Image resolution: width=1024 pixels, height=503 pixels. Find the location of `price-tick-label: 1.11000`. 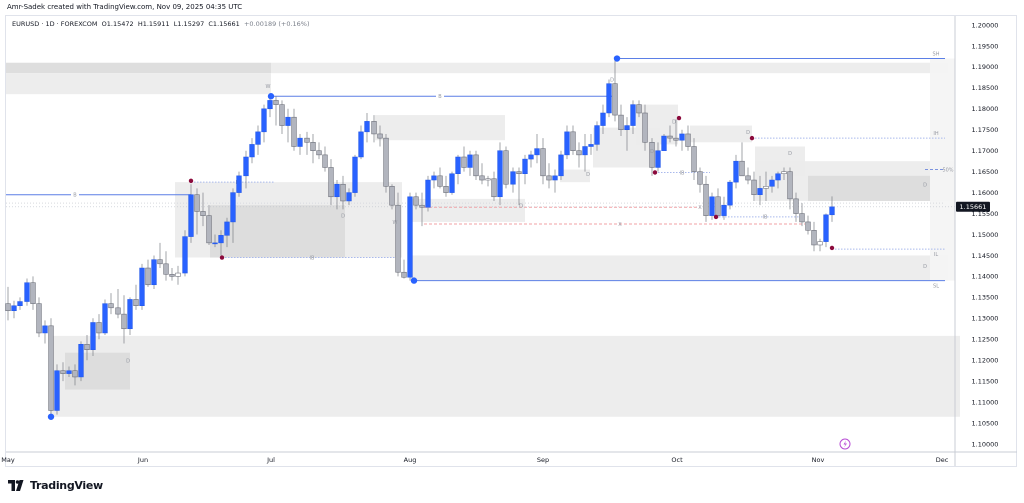

price-tick-label: 1.11000 is located at coordinates (985, 402).